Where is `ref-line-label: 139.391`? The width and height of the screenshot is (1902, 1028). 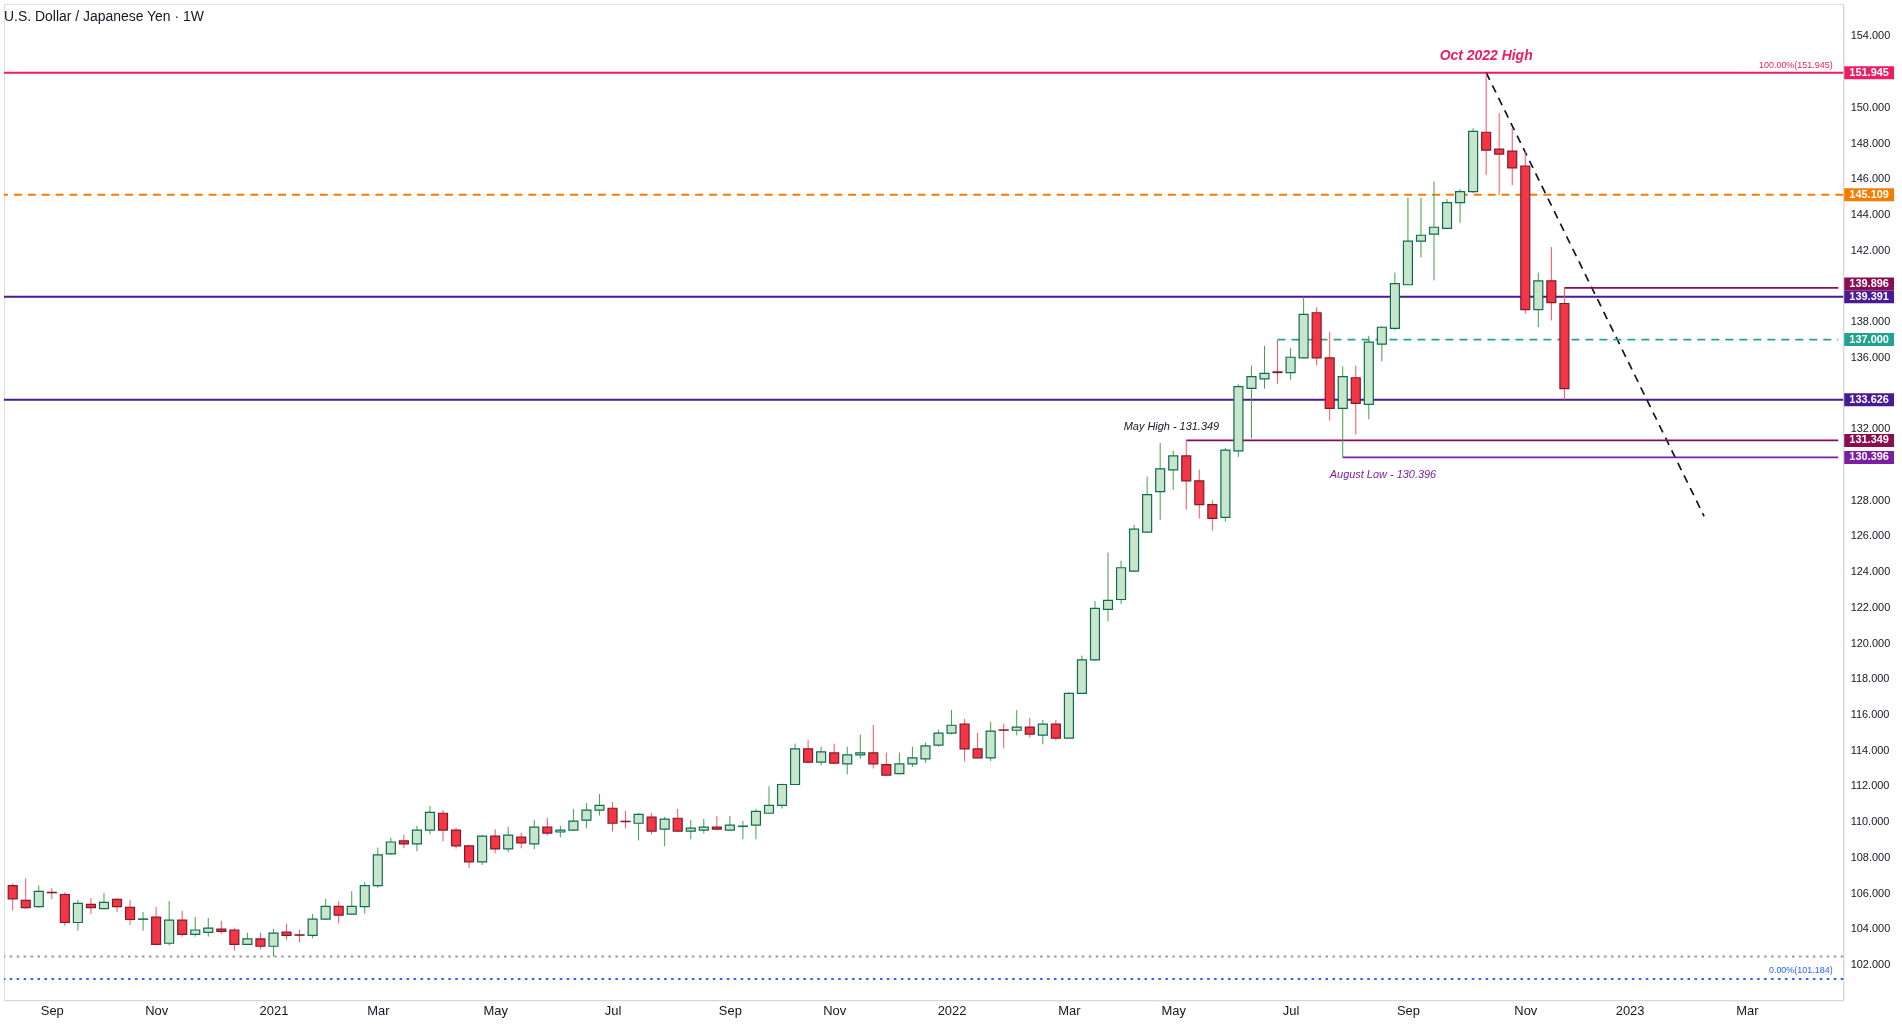
ref-line-label: 139.391 is located at coordinates (1869, 295).